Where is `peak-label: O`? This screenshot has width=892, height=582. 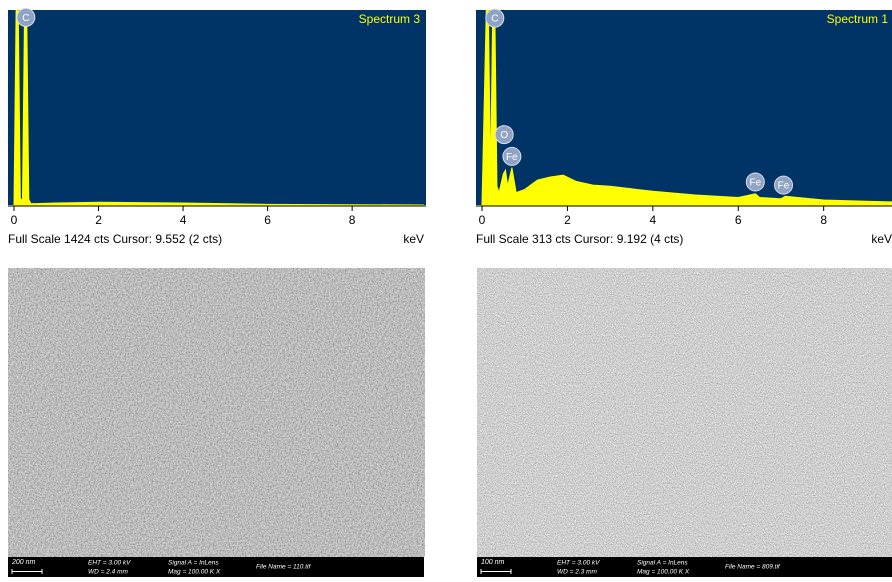
peak-label: O is located at coordinates (504, 135).